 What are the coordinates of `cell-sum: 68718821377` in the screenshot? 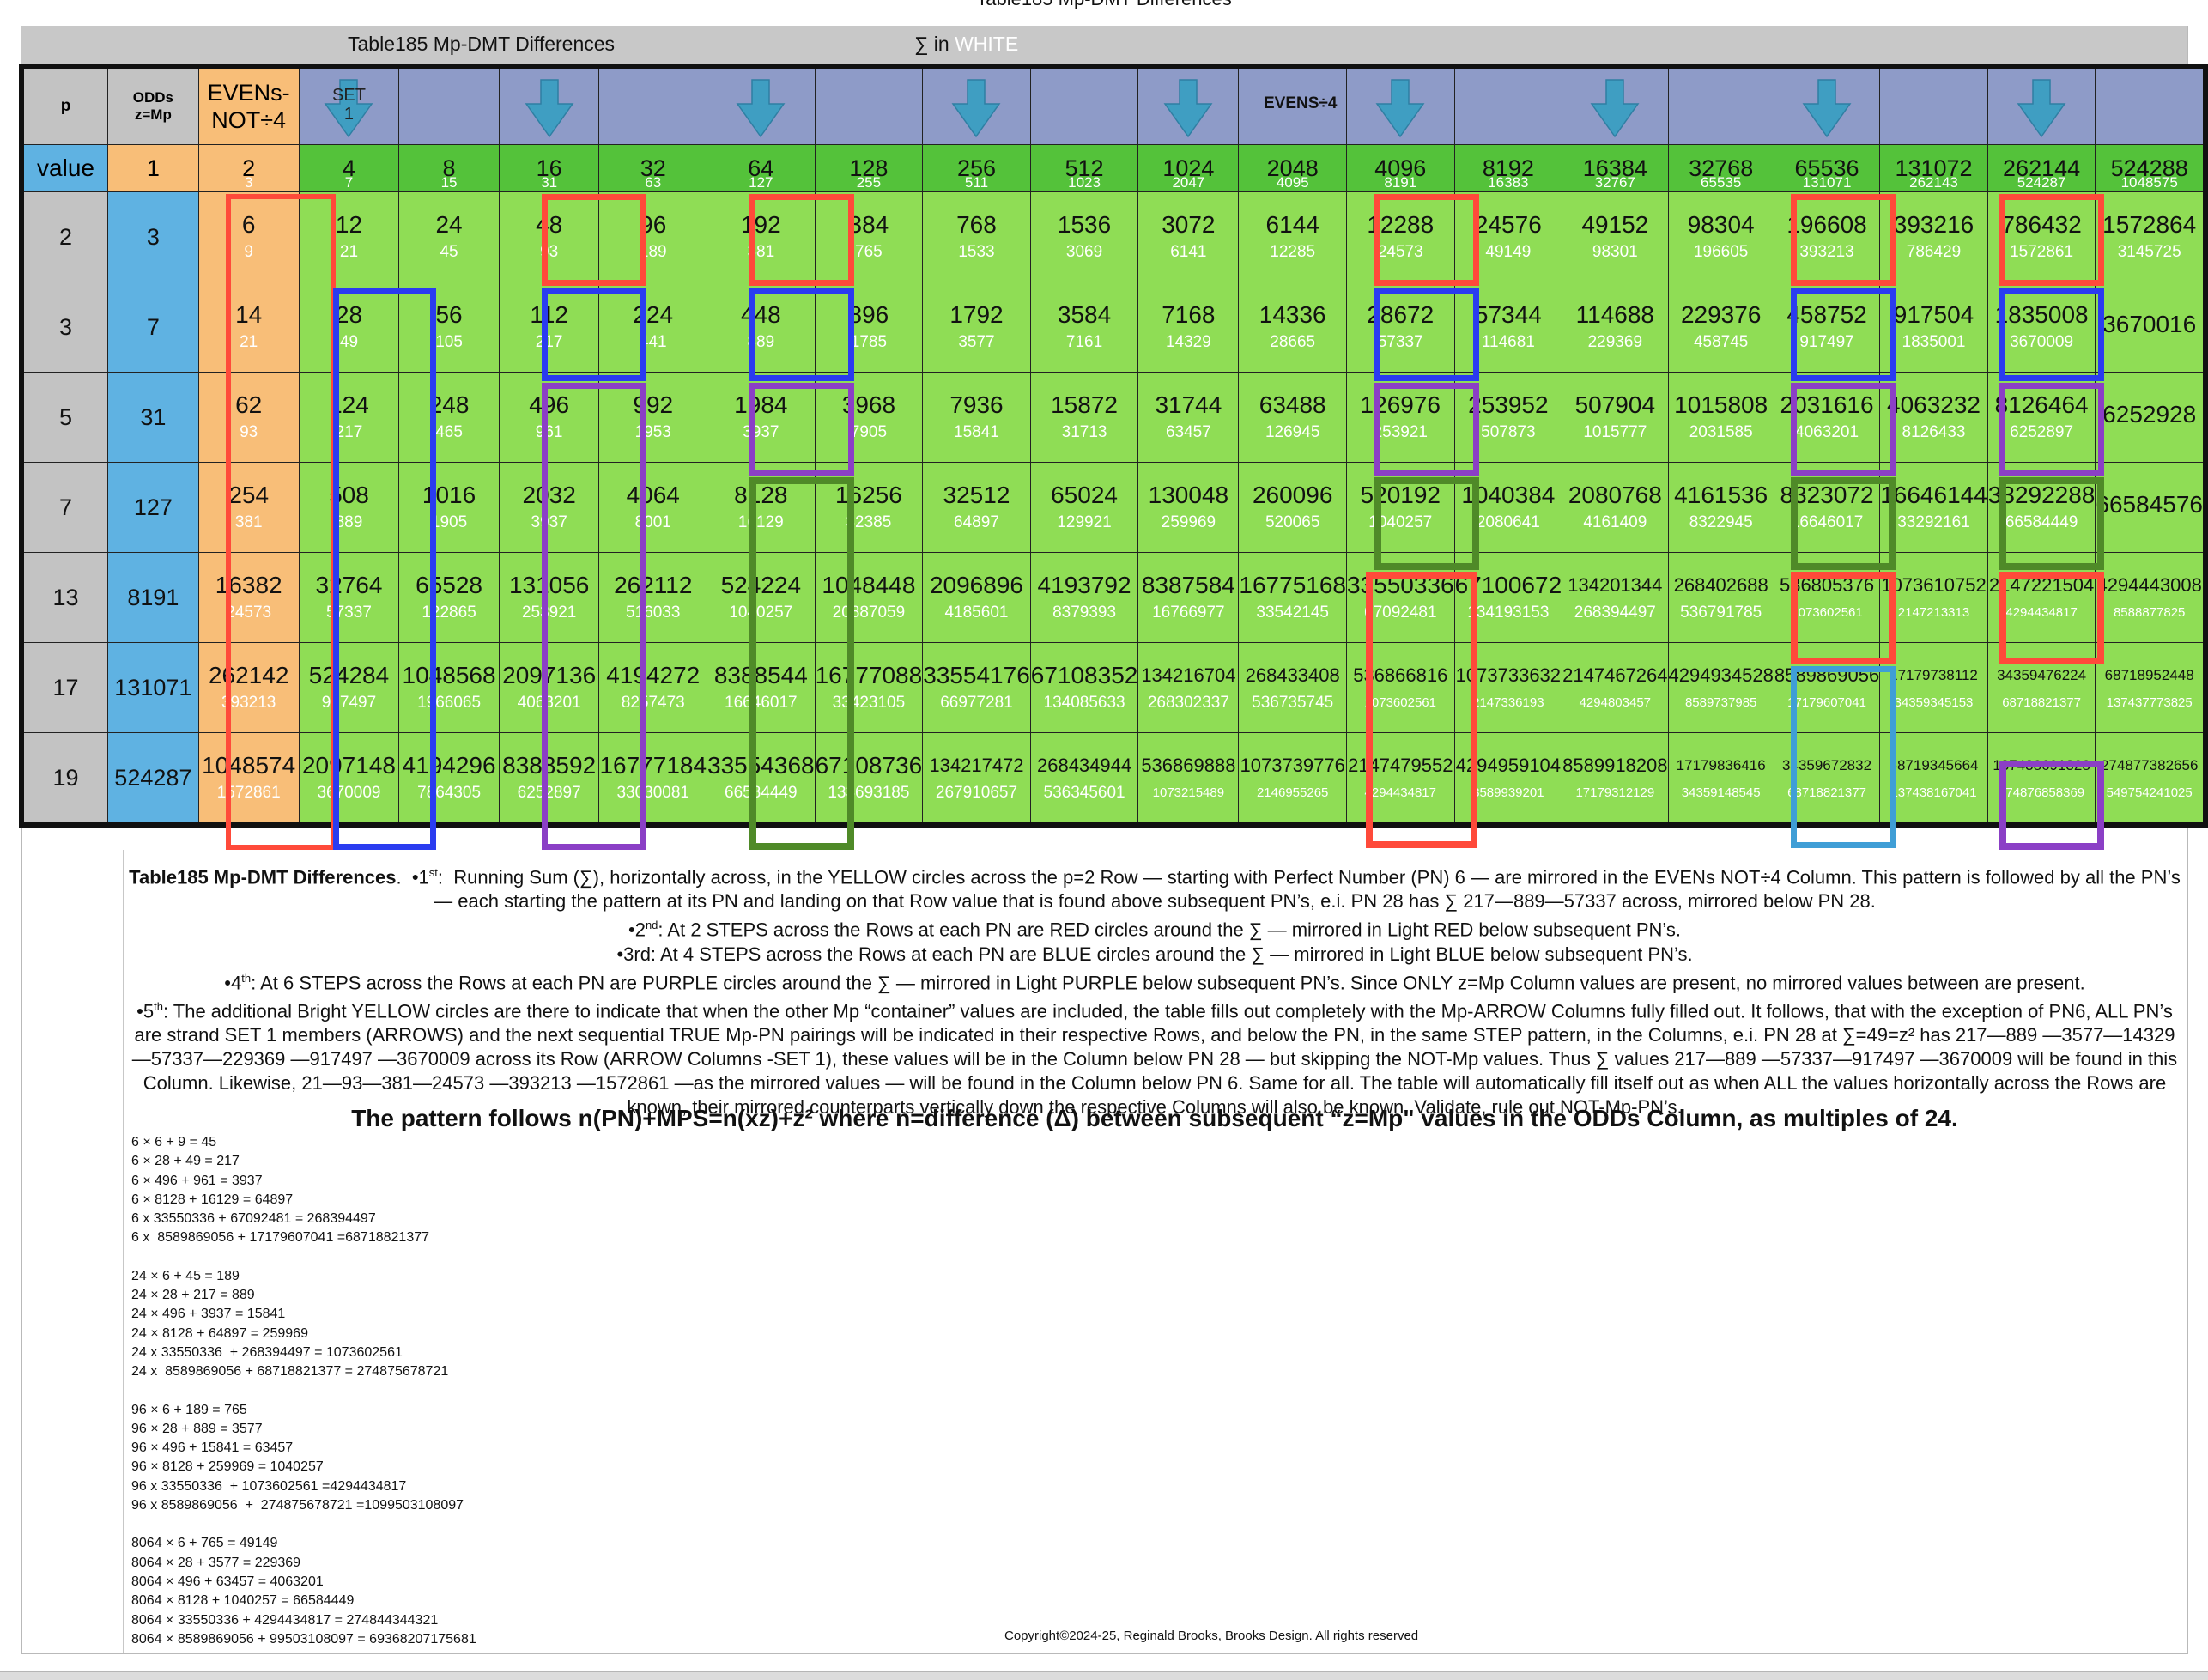 It's located at (1826, 793).